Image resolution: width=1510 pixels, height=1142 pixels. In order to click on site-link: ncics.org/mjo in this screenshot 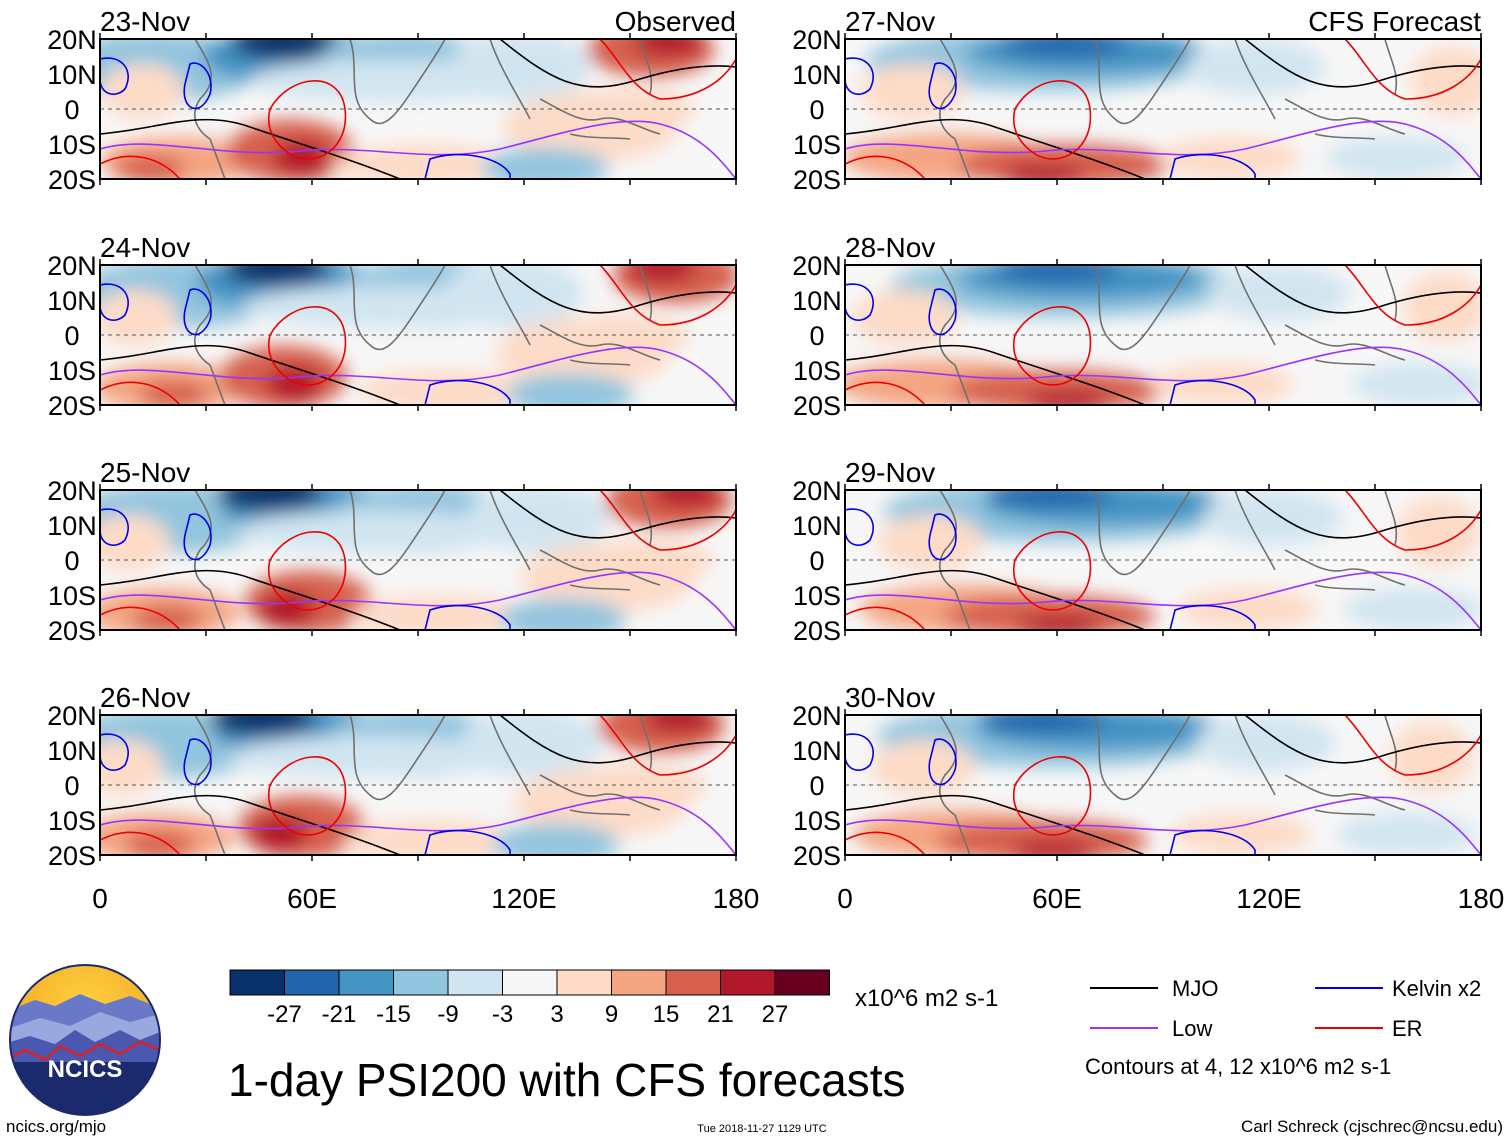, I will do `click(56, 1126)`.